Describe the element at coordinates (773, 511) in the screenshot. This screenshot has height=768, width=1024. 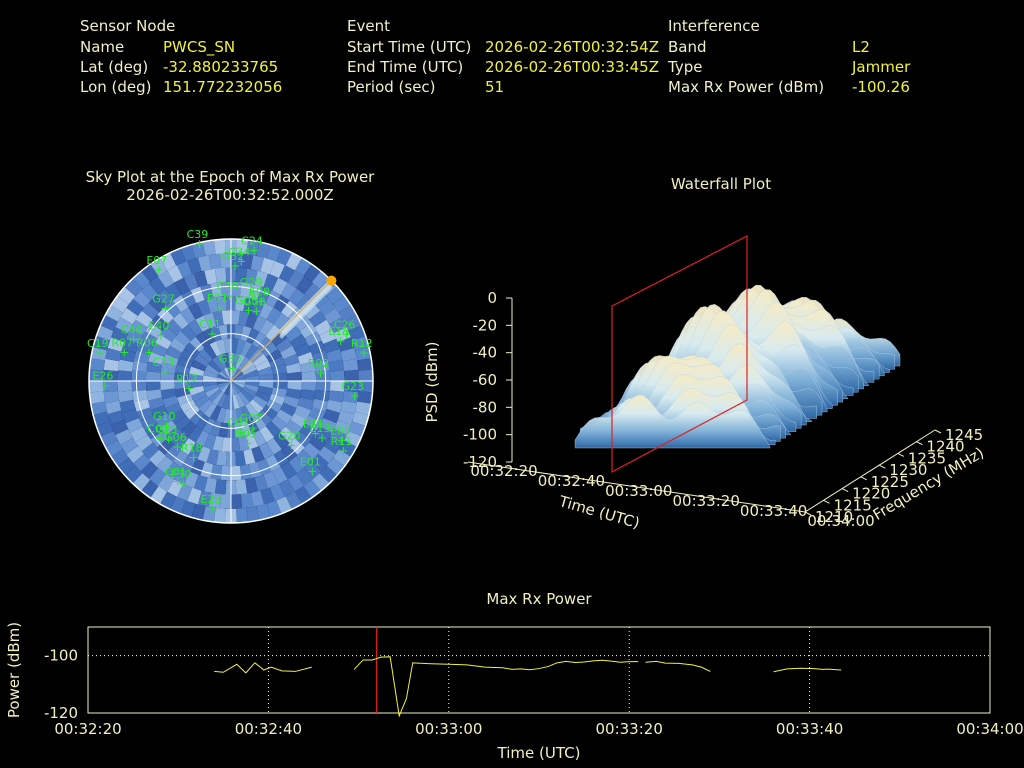
I see `waterfall-x-tick-label: 00:33:40` at that location.